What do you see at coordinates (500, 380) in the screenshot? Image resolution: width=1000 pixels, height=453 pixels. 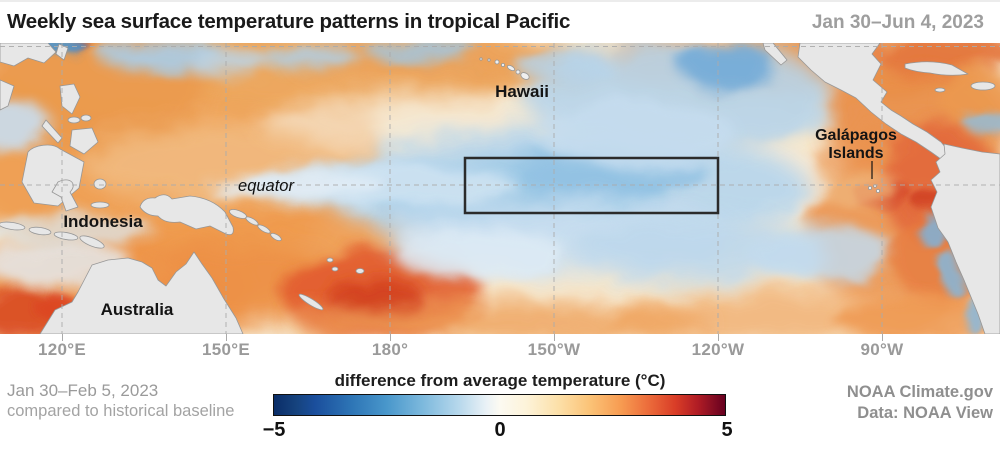 I see `colorbar-title: difference from average temperature (°C)` at bounding box center [500, 380].